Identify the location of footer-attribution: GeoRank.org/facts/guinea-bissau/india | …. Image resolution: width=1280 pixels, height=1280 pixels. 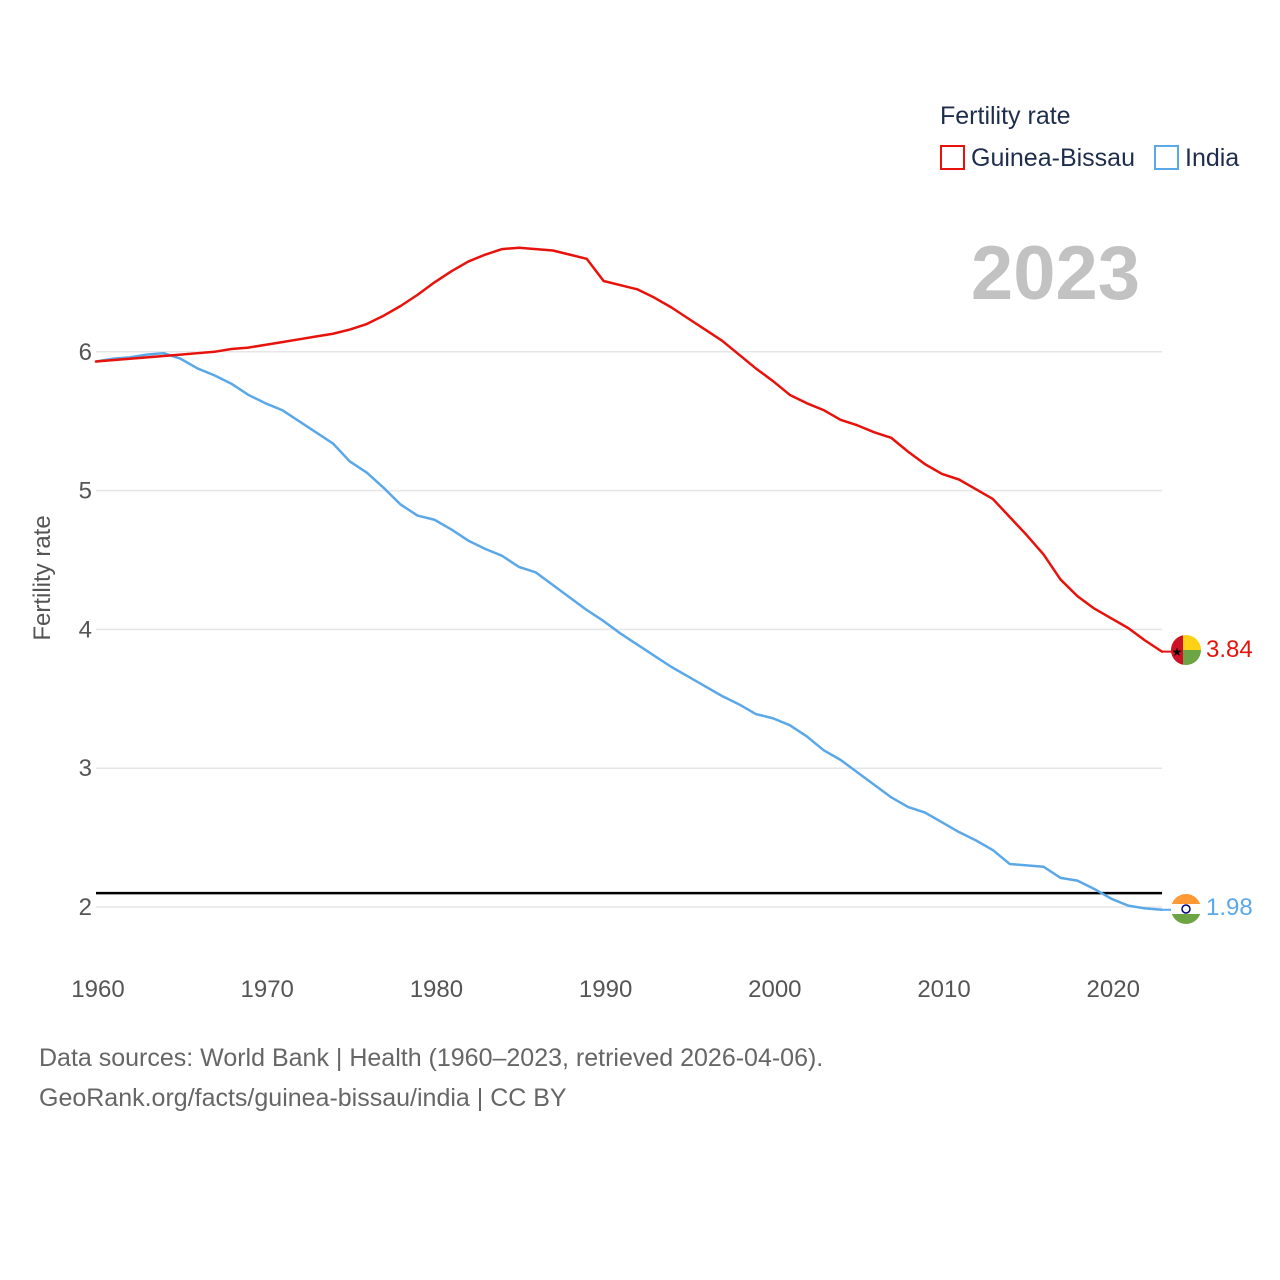
(303, 1098).